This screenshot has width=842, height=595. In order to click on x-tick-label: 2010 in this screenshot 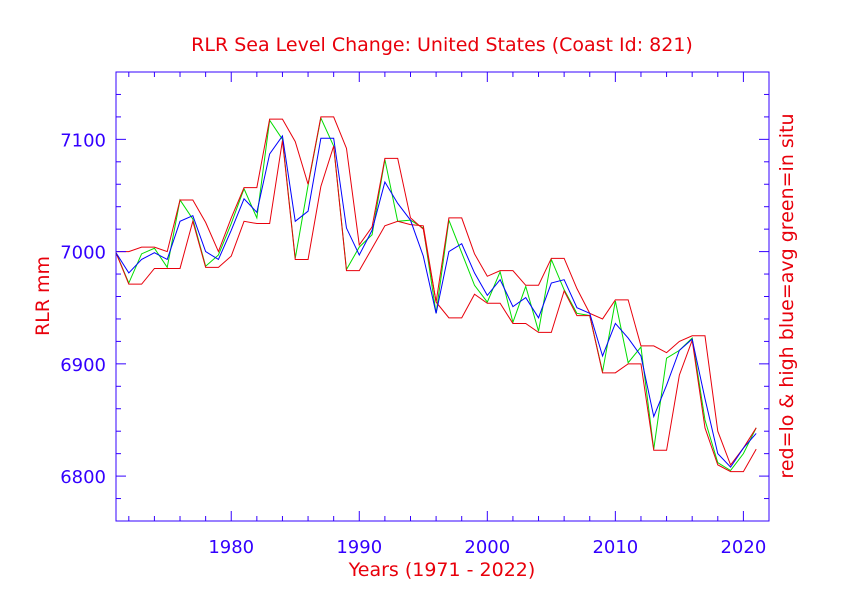, I will do `click(615, 547)`.